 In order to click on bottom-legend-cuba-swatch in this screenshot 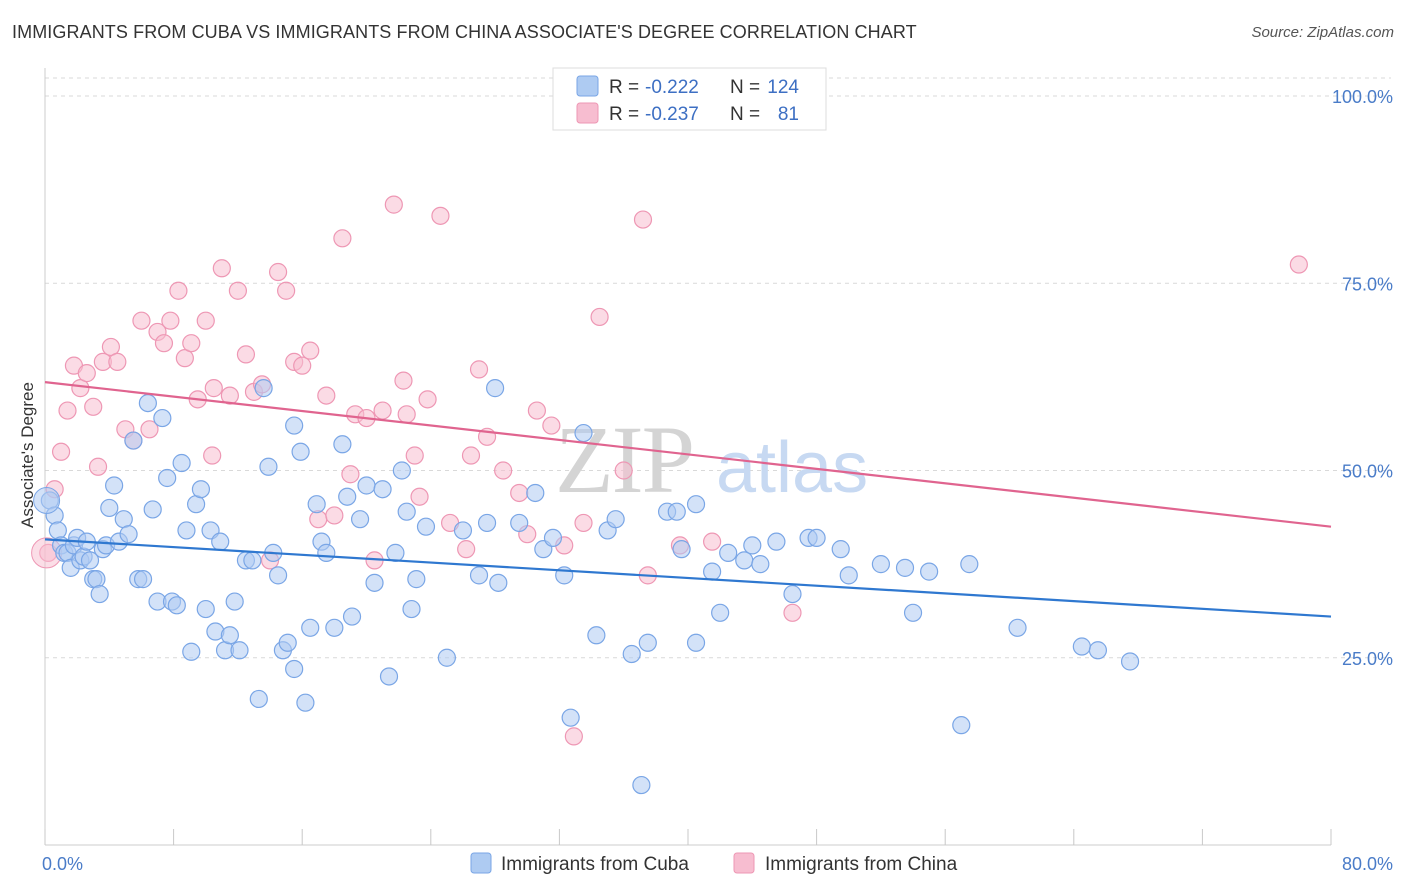, I will do `click(481, 863)`.